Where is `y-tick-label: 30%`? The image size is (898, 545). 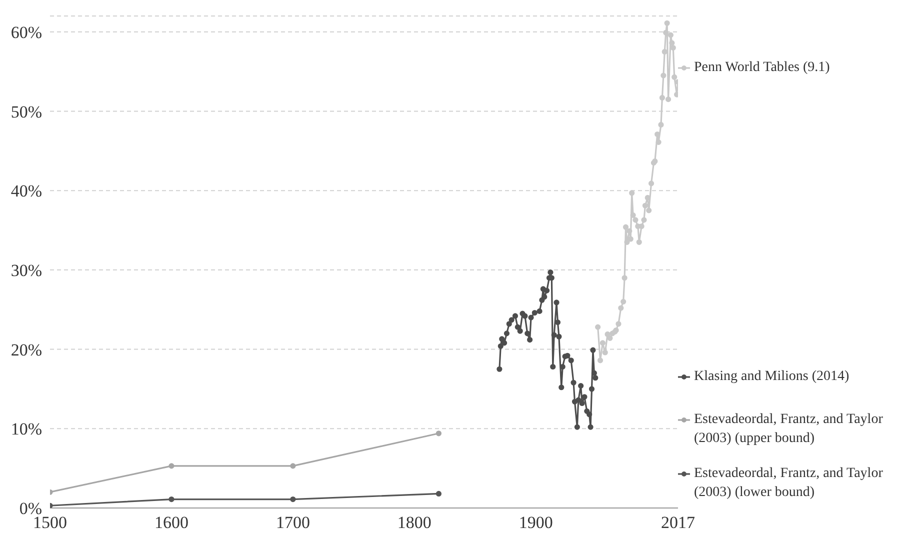 y-tick-label: 30% is located at coordinates (26, 270).